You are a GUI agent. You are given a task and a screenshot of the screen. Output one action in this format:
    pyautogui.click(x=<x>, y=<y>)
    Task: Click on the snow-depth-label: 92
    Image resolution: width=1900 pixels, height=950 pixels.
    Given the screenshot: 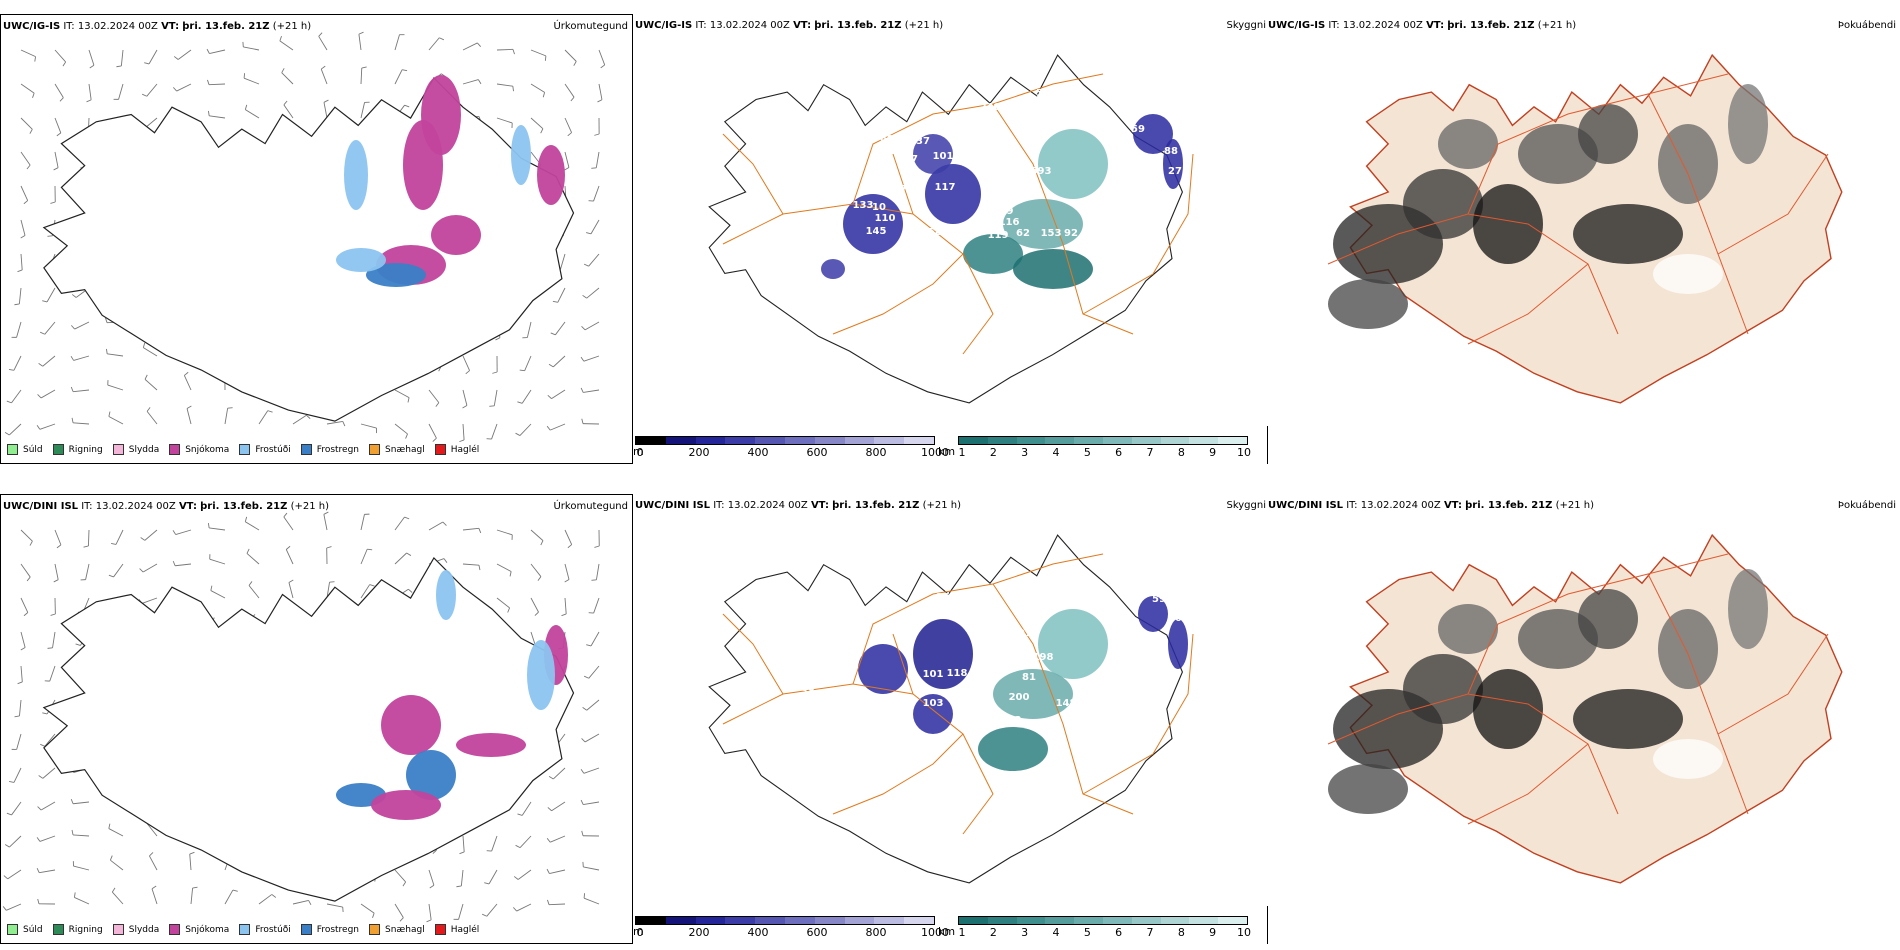 What is the action you would take?
    pyautogui.click(x=1071, y=233)
    